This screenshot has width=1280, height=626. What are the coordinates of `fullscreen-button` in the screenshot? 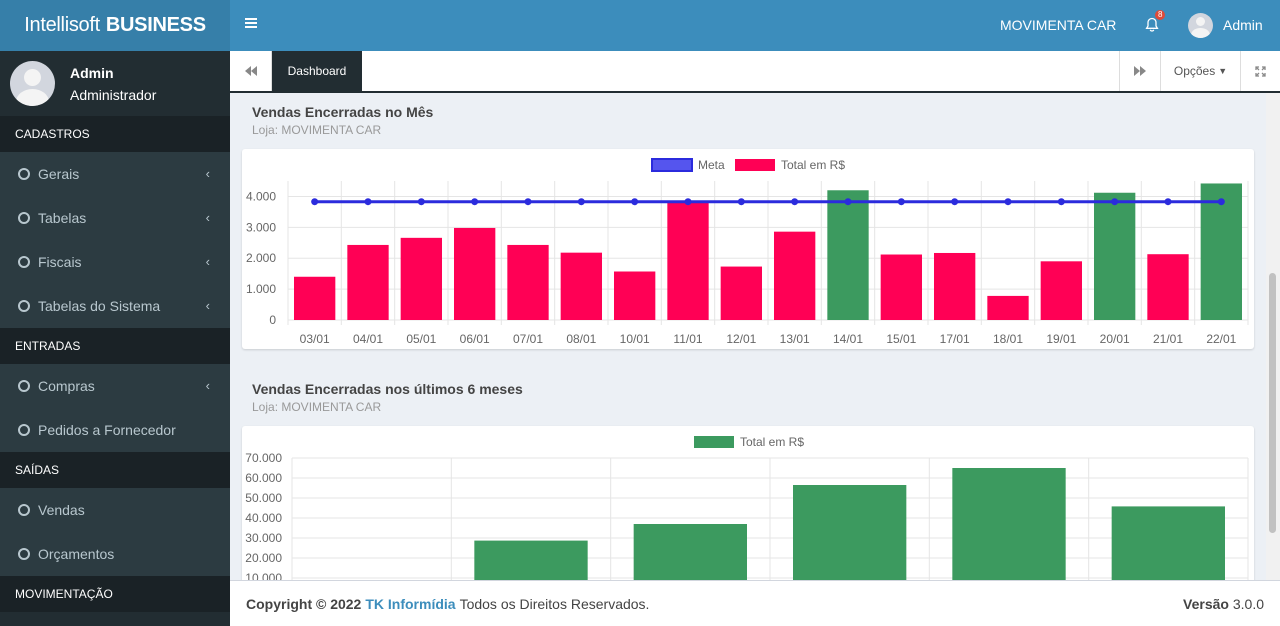 It's located at (1260, 71).